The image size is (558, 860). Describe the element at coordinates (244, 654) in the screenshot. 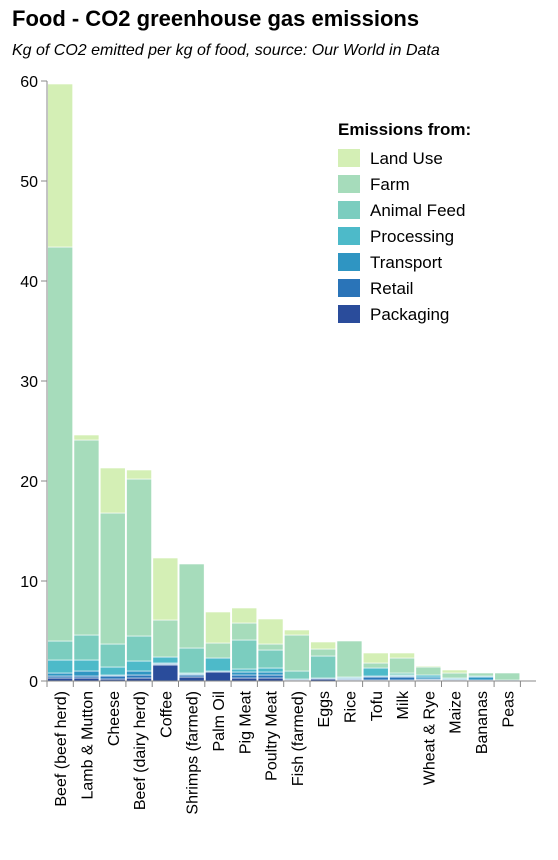

I see `bar-pig-meat-animal-feed` at that location.